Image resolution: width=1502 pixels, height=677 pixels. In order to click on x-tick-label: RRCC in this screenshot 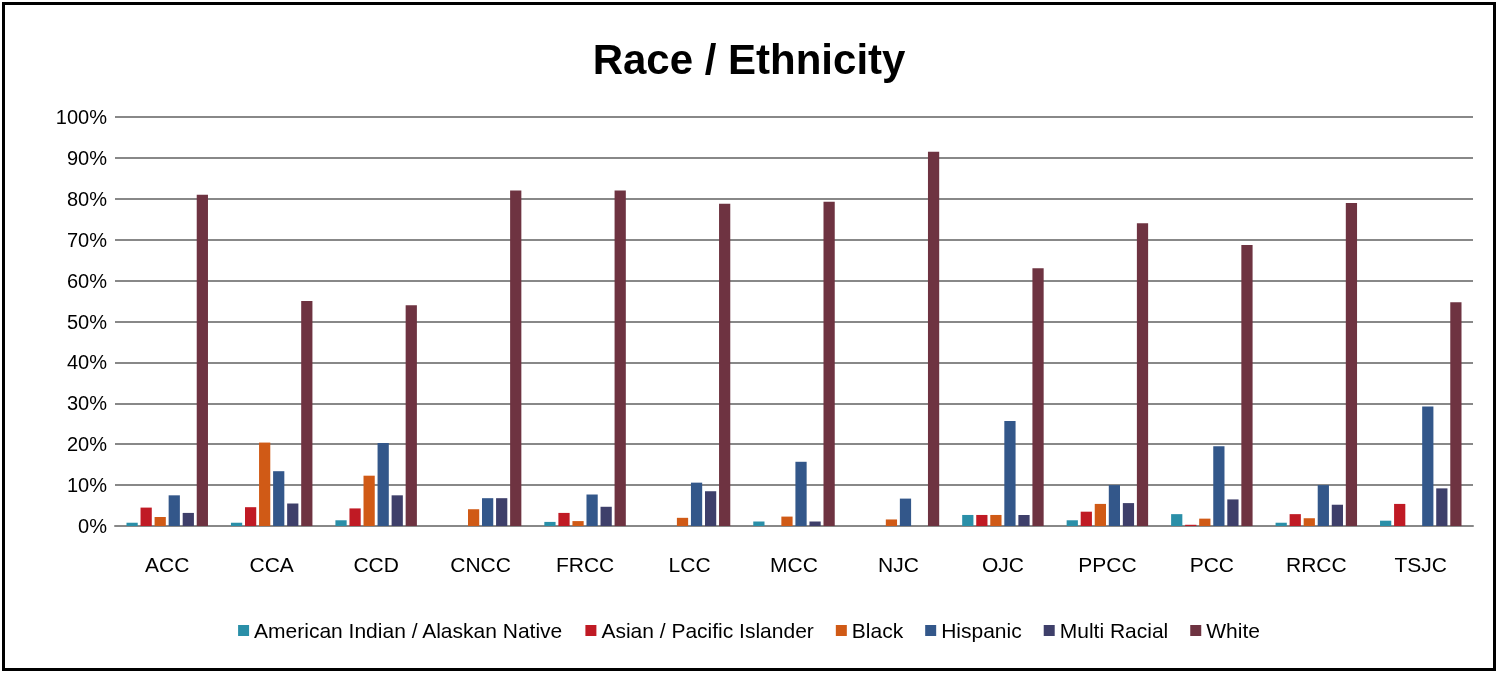, I will do `click(1316, 564)`.